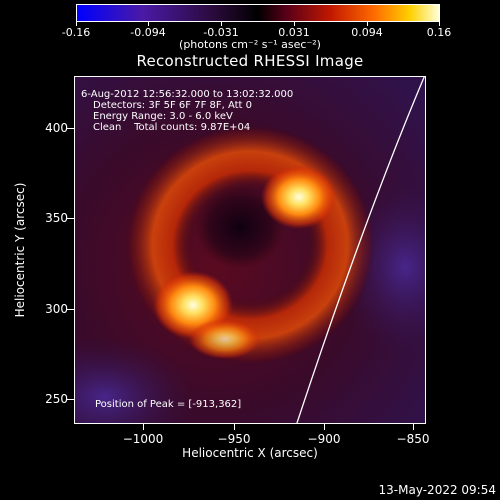  I want to click on y-tick-label: 400, so click(56, 128).